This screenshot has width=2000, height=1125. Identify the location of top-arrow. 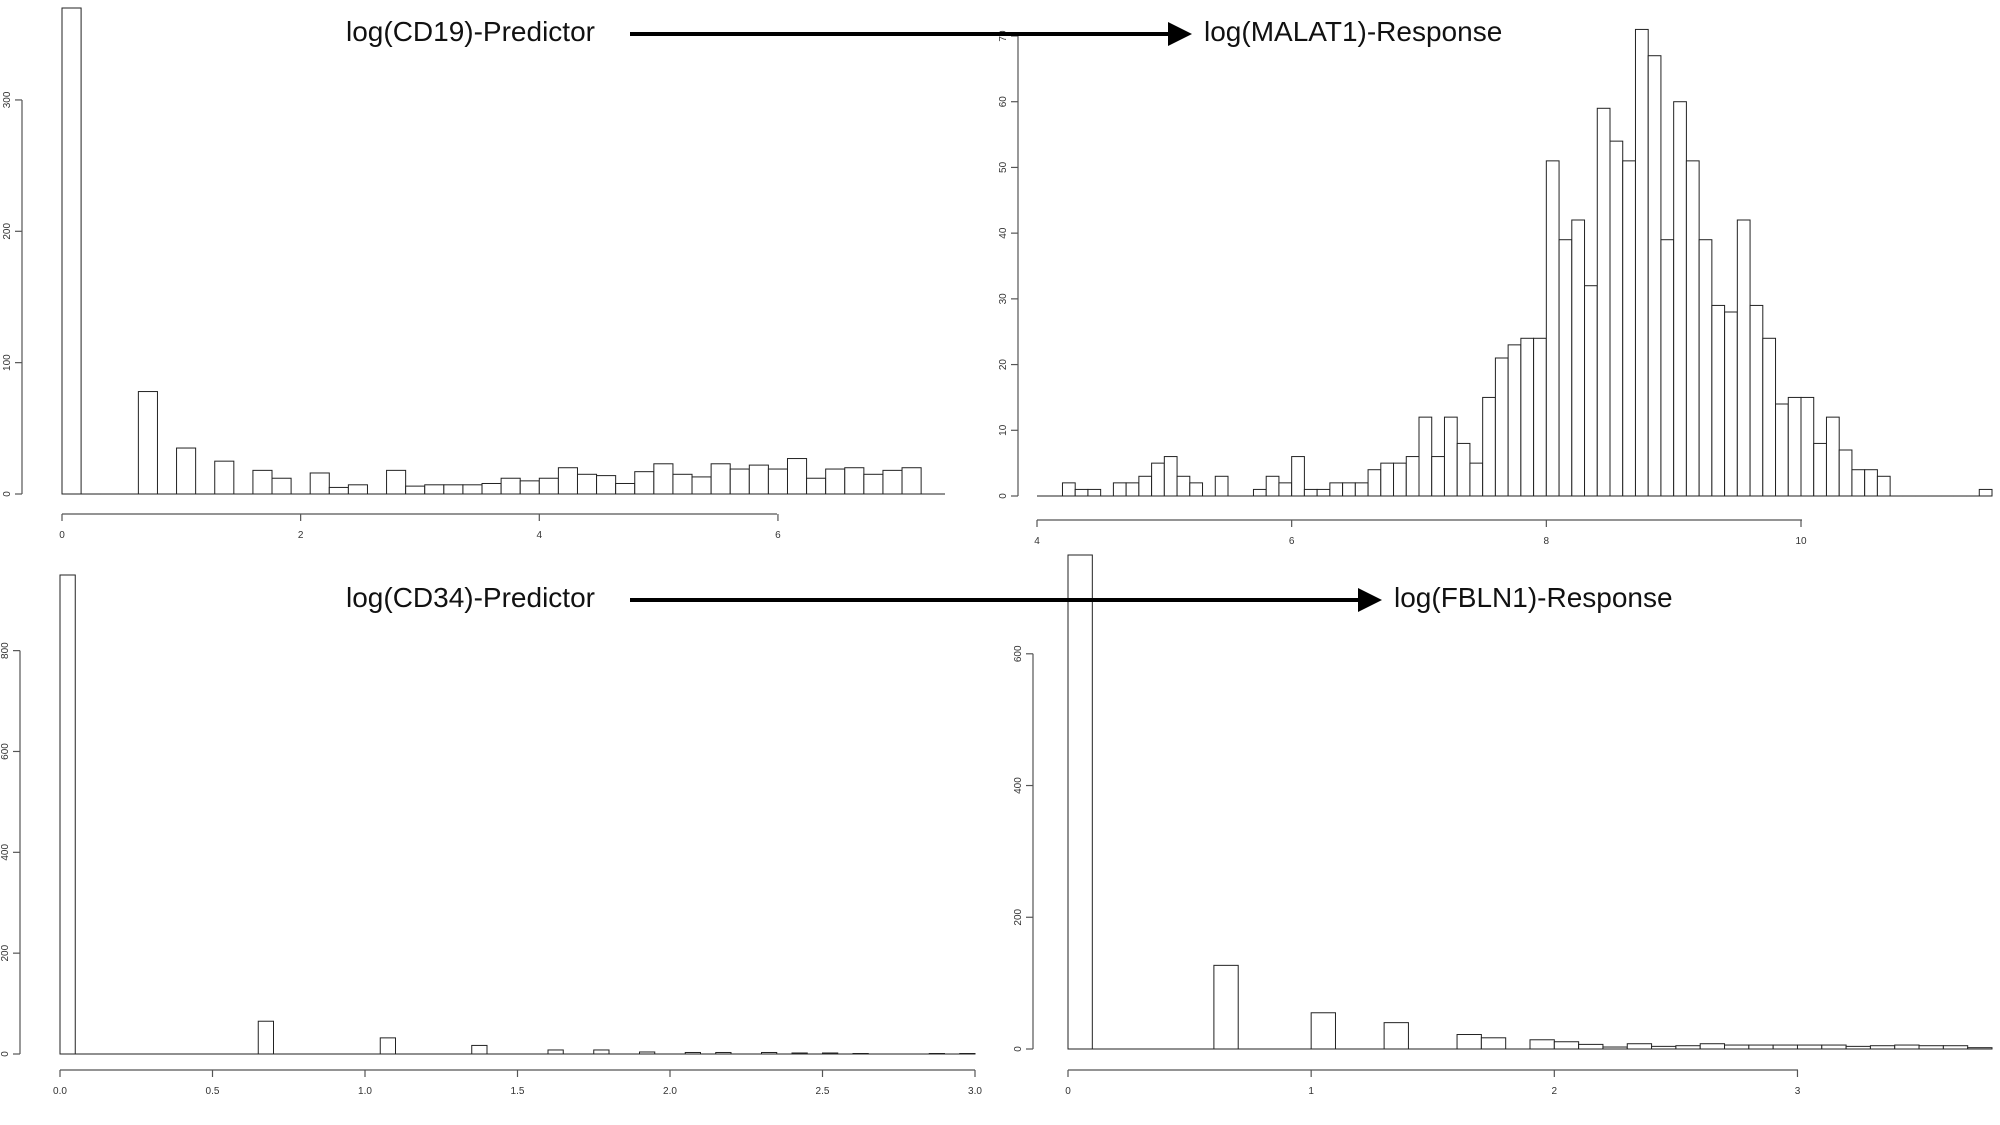
(911, 34).